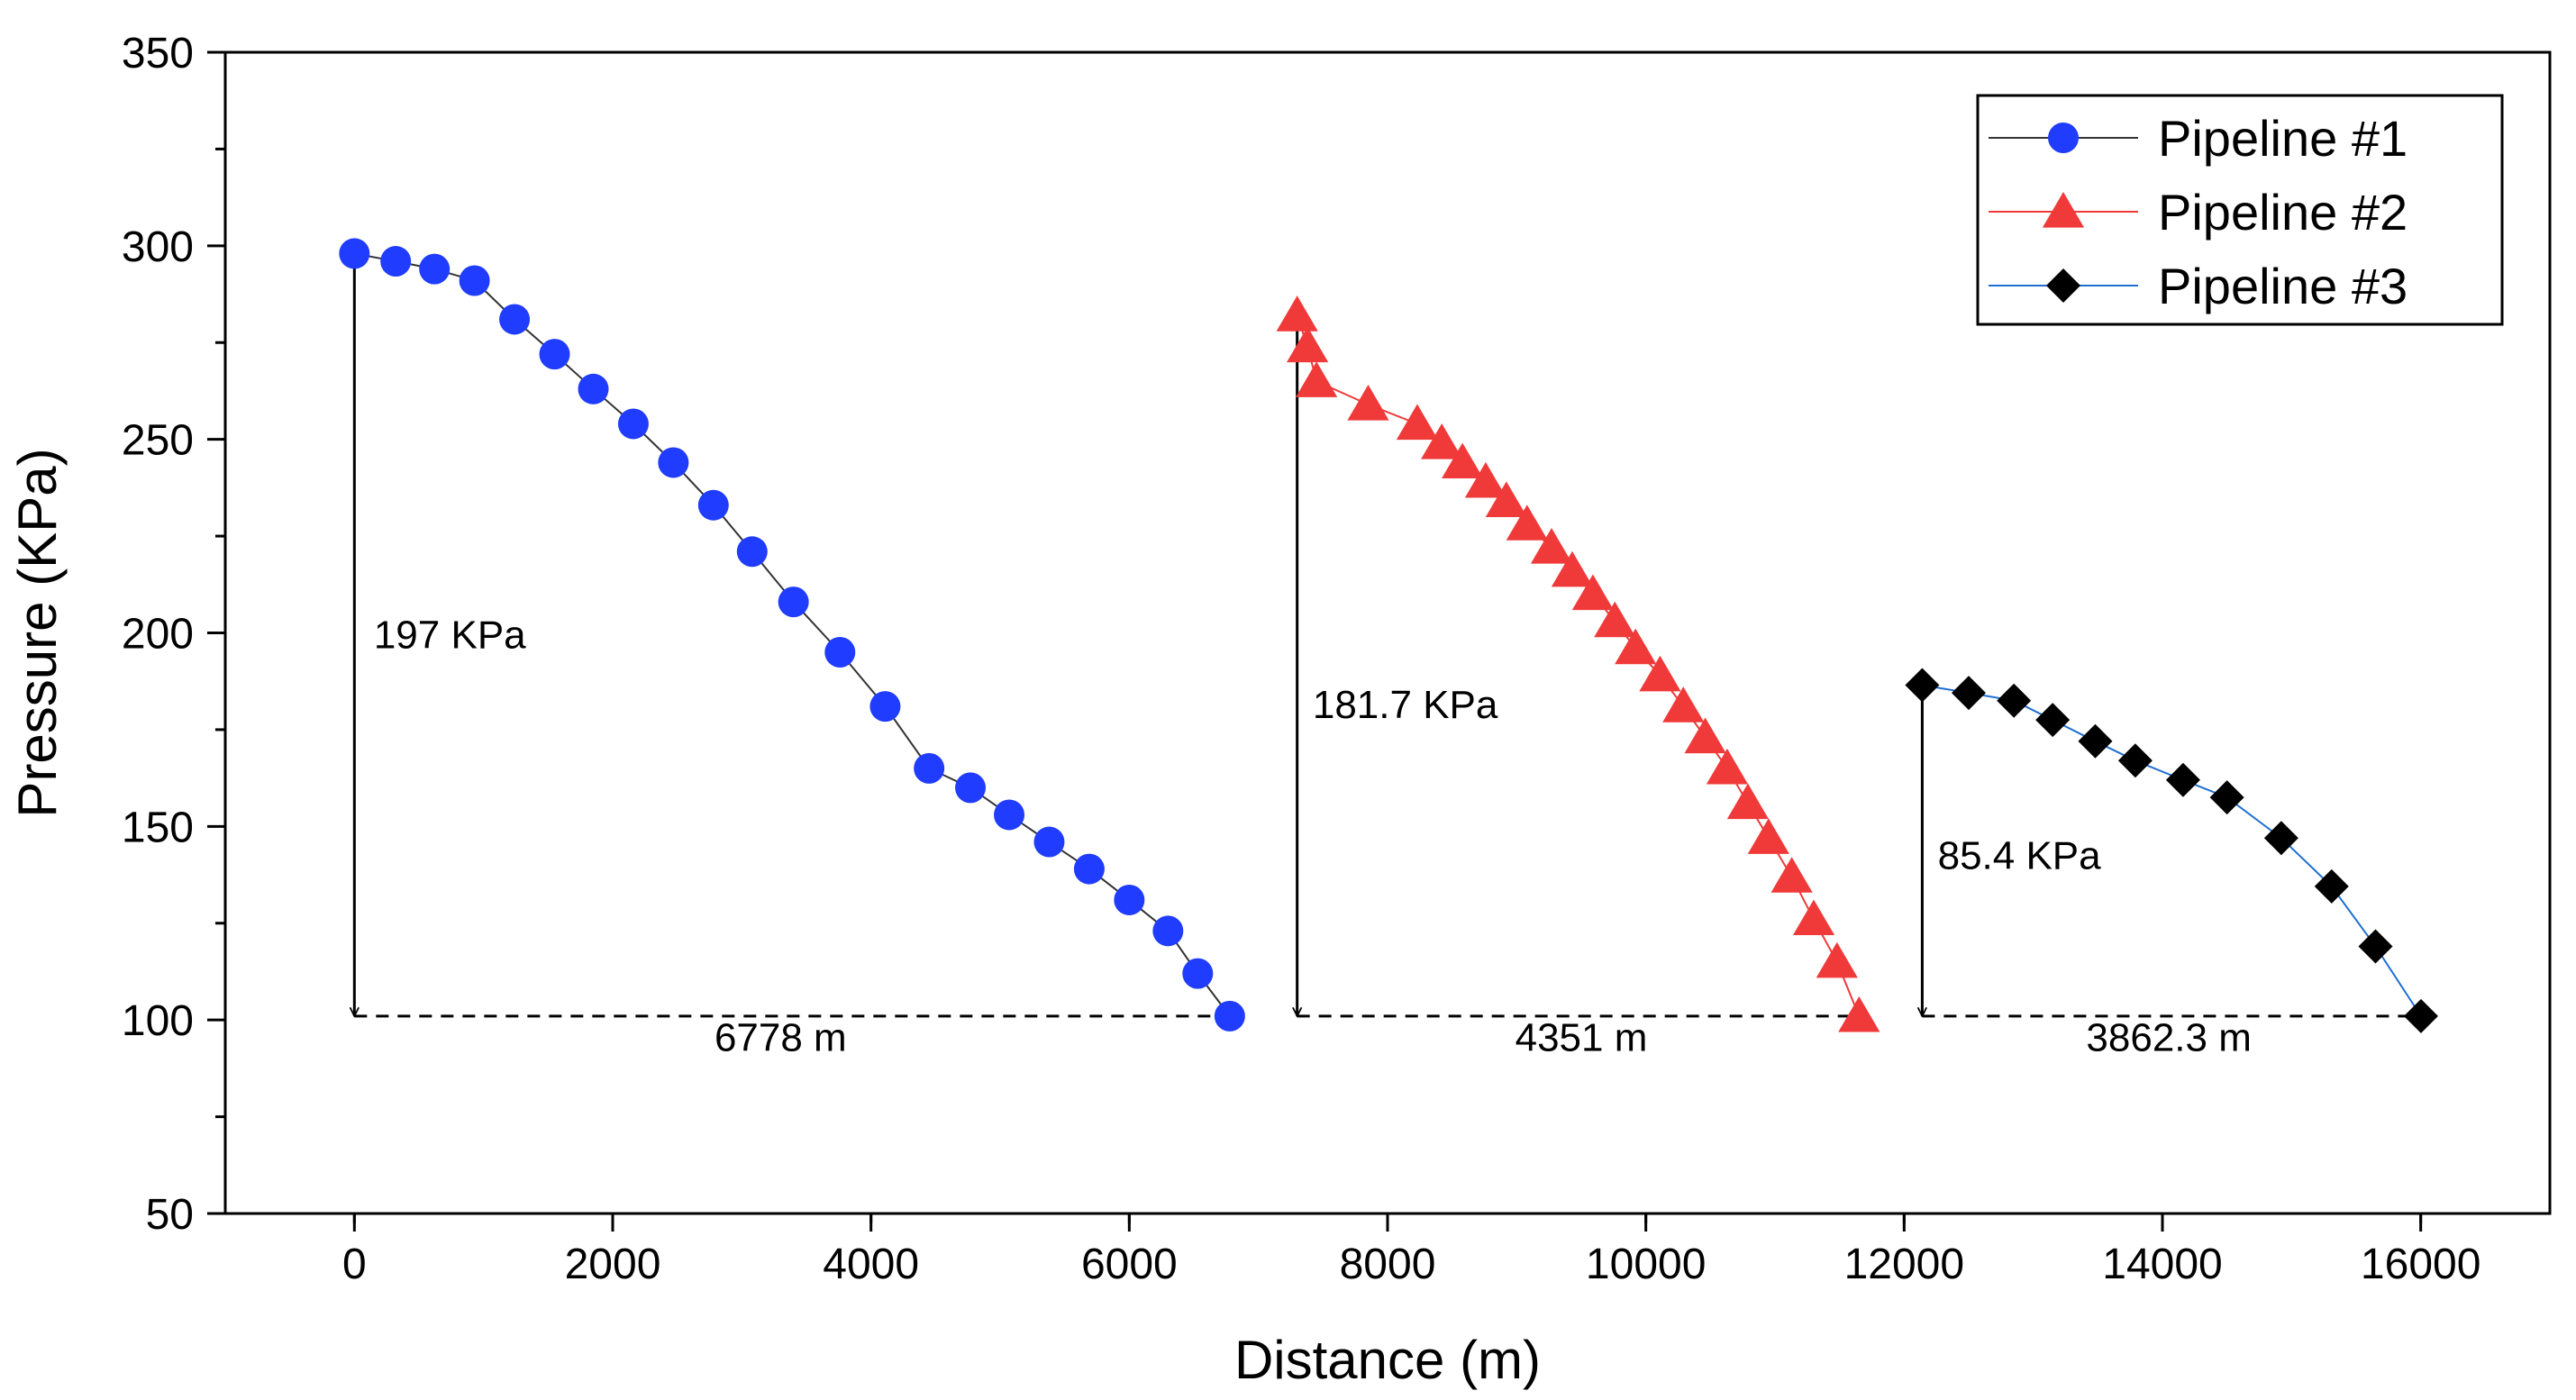 This screenshot has height=1400, width=2576. Describe the element at coordinates (871, 1264) in the screenshot. I see `x-tick-label: 4000` at that location.